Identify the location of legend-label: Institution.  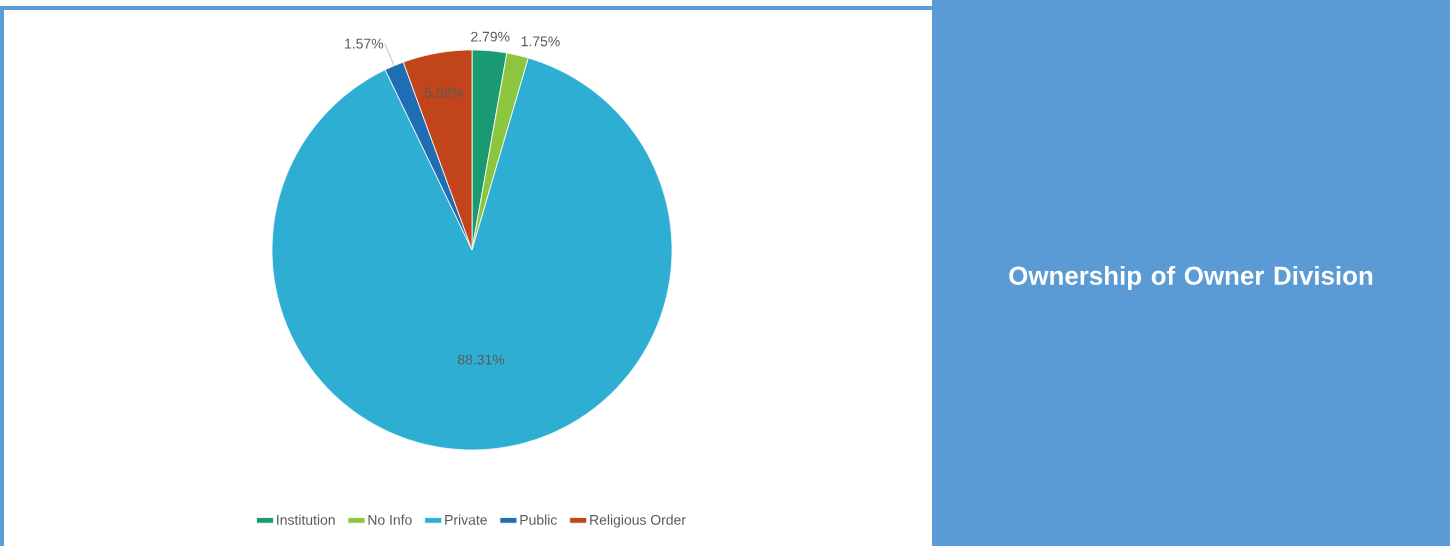
(306, 519).